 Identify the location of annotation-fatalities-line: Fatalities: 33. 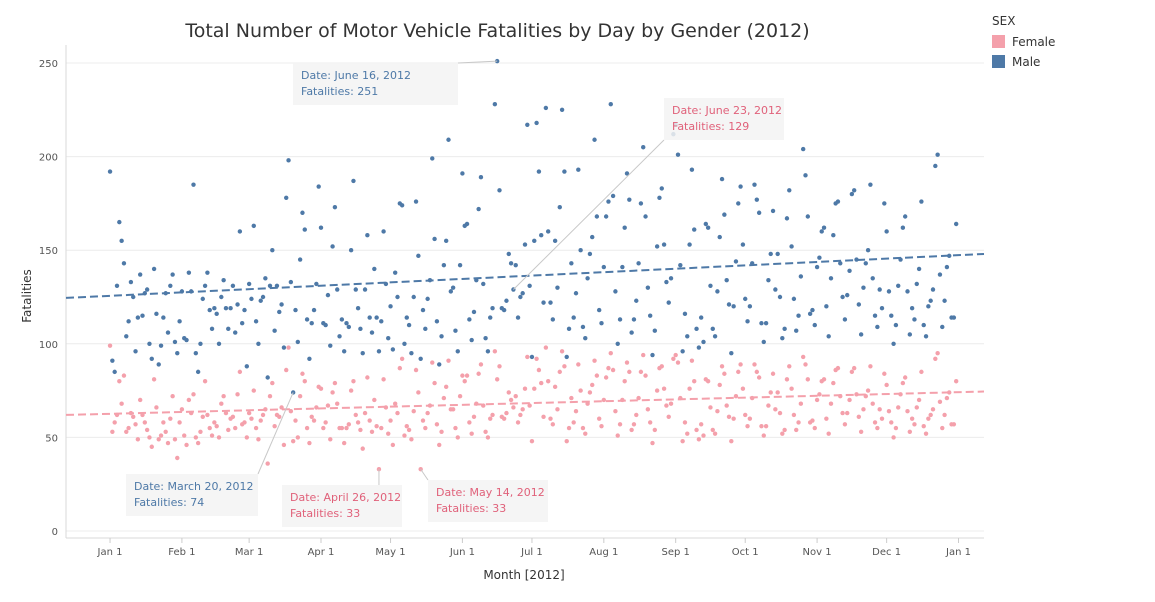
(325, 513).